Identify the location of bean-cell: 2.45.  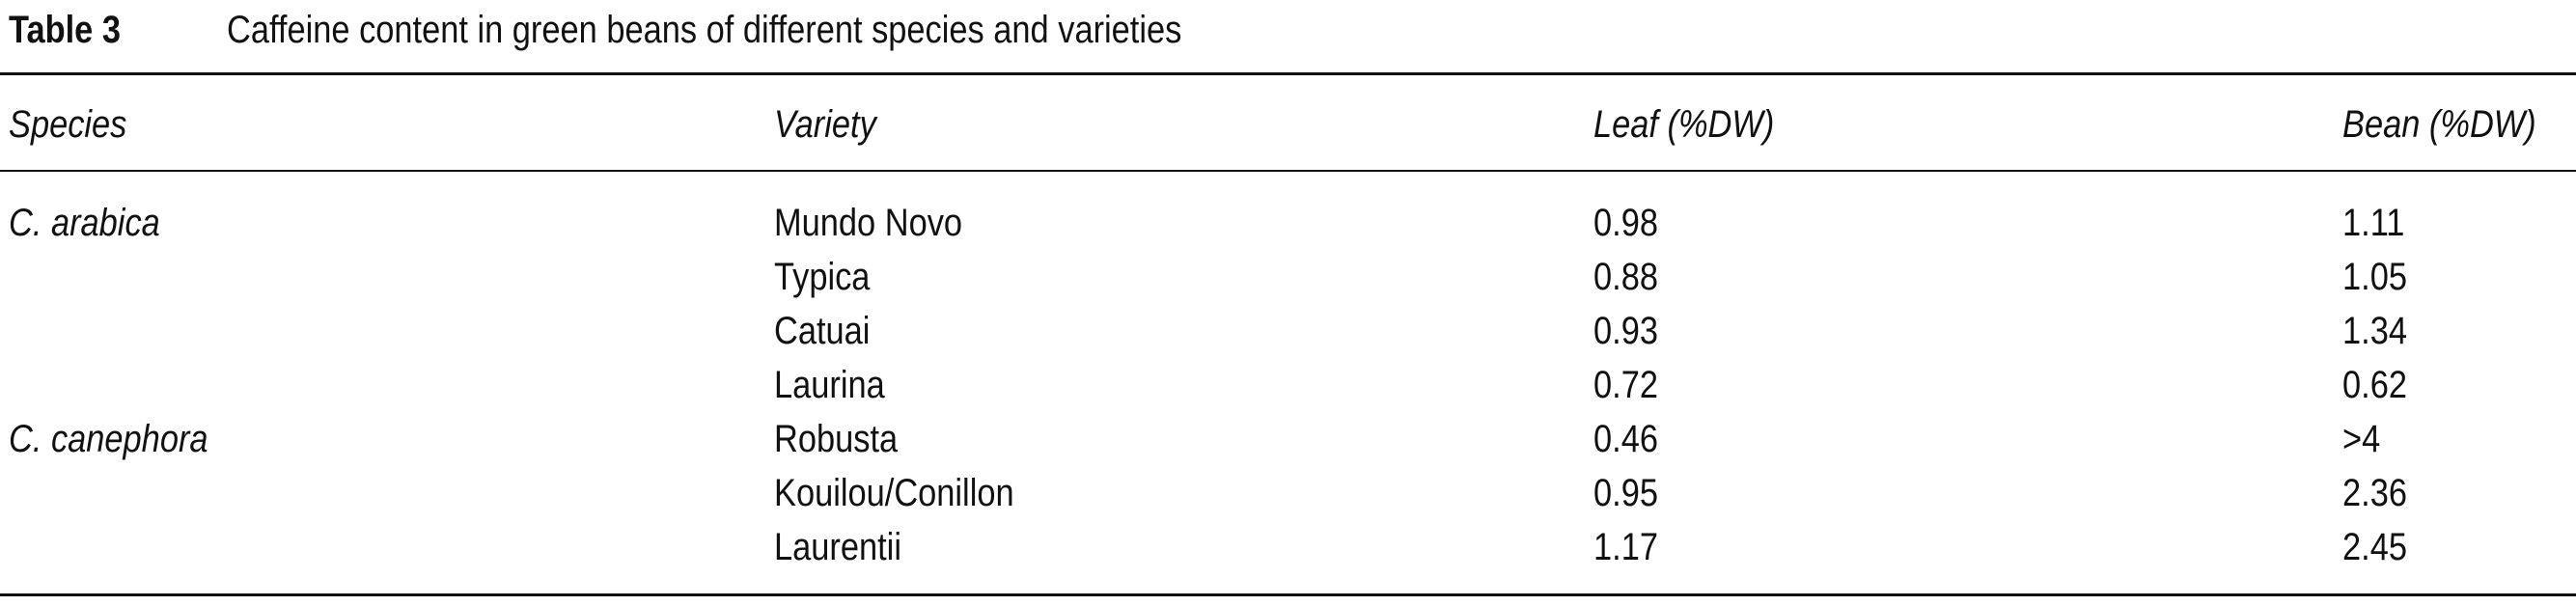
(2374, 547).